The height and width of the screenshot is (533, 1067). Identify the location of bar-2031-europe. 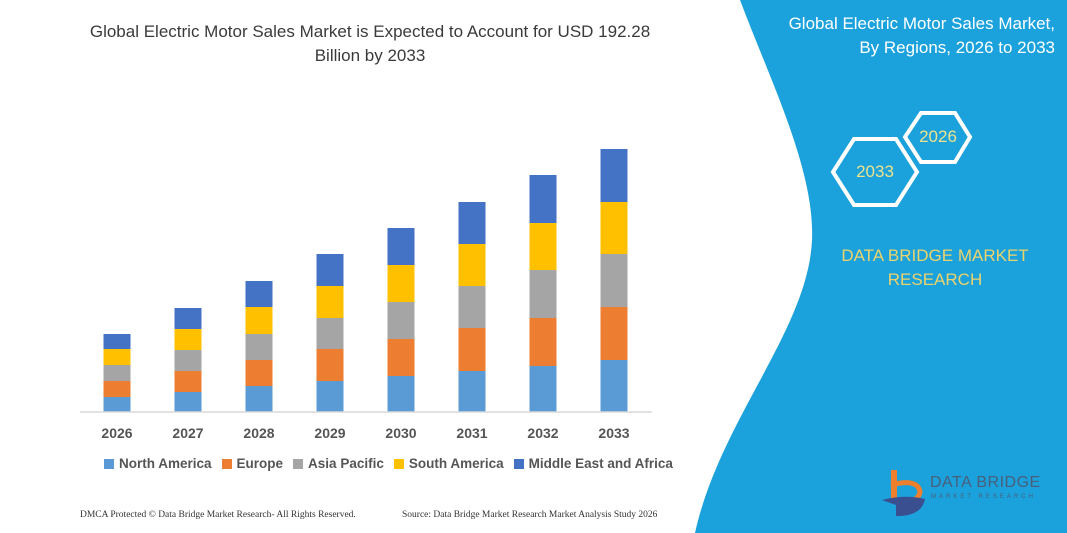
(472, 349).